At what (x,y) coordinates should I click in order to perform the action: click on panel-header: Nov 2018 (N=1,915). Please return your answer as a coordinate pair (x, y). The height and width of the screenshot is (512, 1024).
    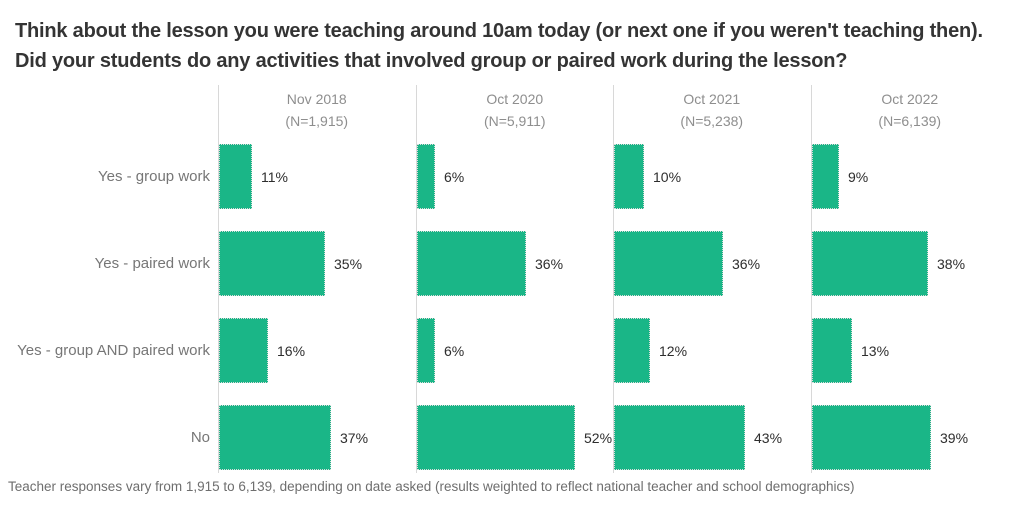
    Looking at the image, I should click on (317, 110).